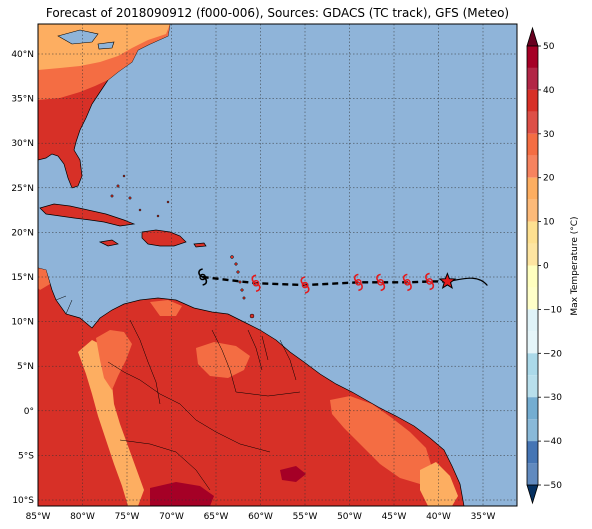 The image size is (592, 529). What do you see at coordinates (549, 135) in the screenshot?
I see `colorbar-tick-label: 30` at bounding box center [549, 135].